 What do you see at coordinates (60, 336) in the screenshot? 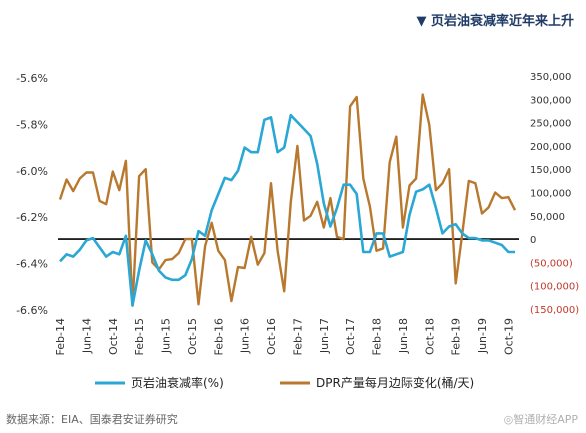
I see `x-tick-label: Feb-14` at bounding box center [60, 336].